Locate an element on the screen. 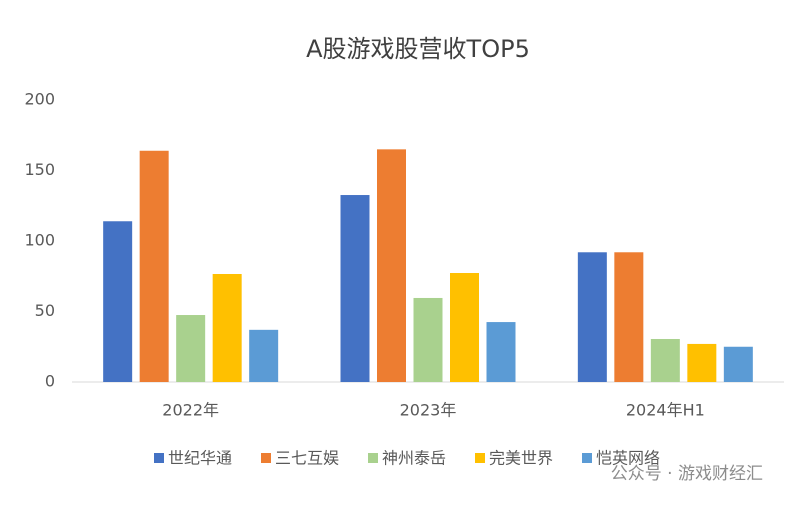  legend-label: 完美世界 is located at coordinates (521, 458).